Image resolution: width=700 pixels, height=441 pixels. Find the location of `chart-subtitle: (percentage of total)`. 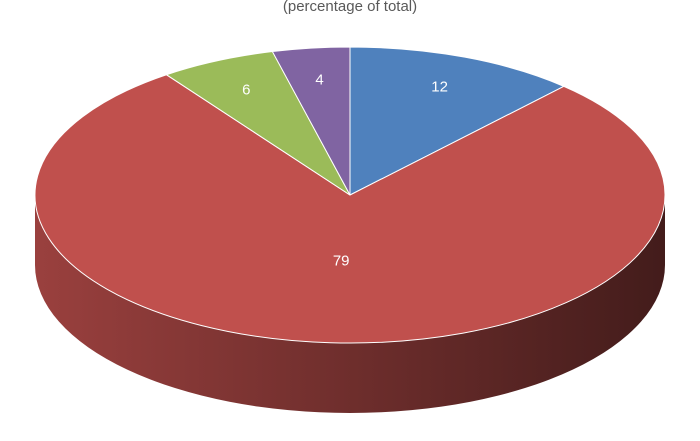

chart-subtitle: (percentage of total) is located at coordinates (350, 7).